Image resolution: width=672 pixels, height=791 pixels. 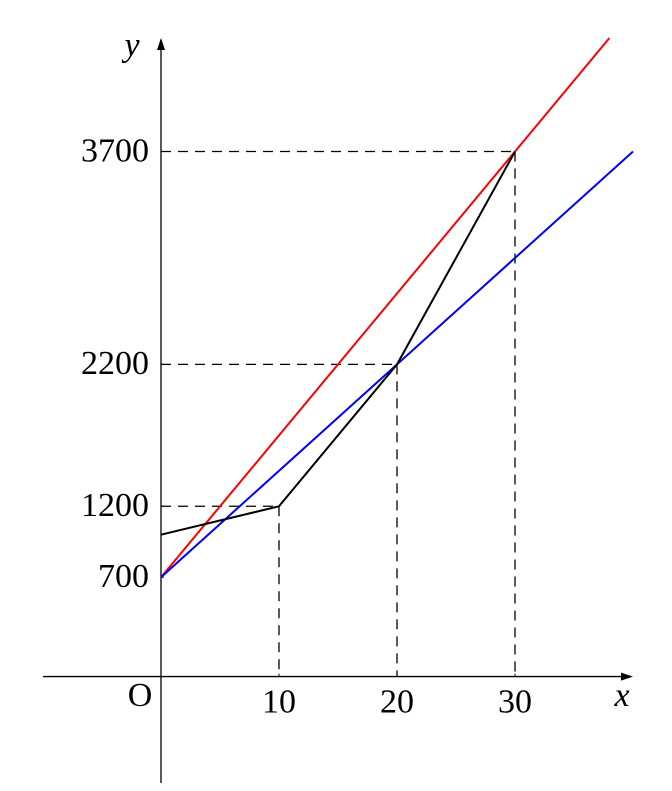 What do you see at coordinates (397, 701) in the screenshot?
I see `x-tick-label: 20` at bounding box center [397, 701].